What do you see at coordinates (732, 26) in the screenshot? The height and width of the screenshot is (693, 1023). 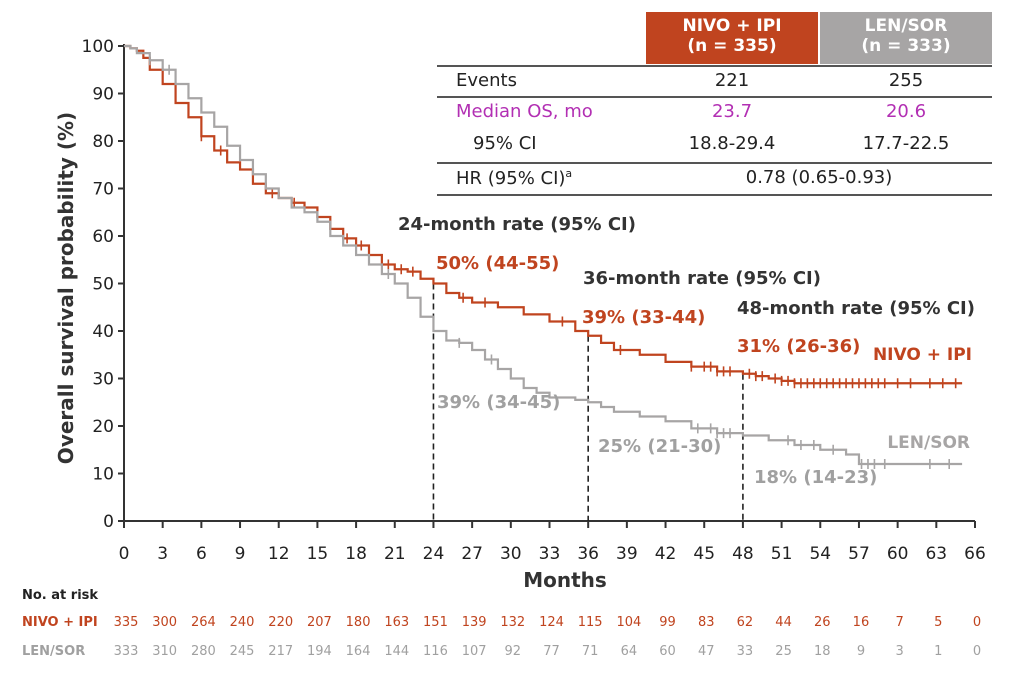 I see `table-header-nivo-name: NIVO + IPI` at bounding box center [732, 26].